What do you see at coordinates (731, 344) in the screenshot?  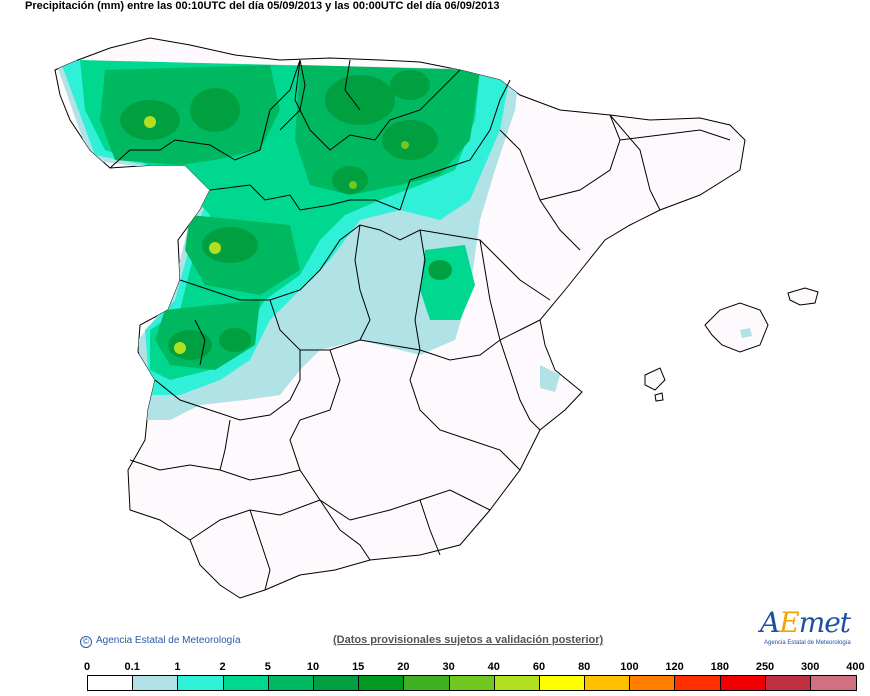 I see `balearic-islands` at bounding box center [731, 344].